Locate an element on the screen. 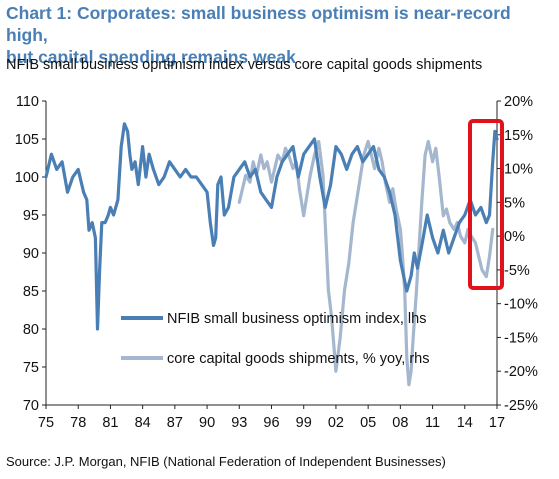 Image resolution: width=559 pixels, height=479 pixels. y-right-tick-label: 0% is located at coordinates (514, 237).